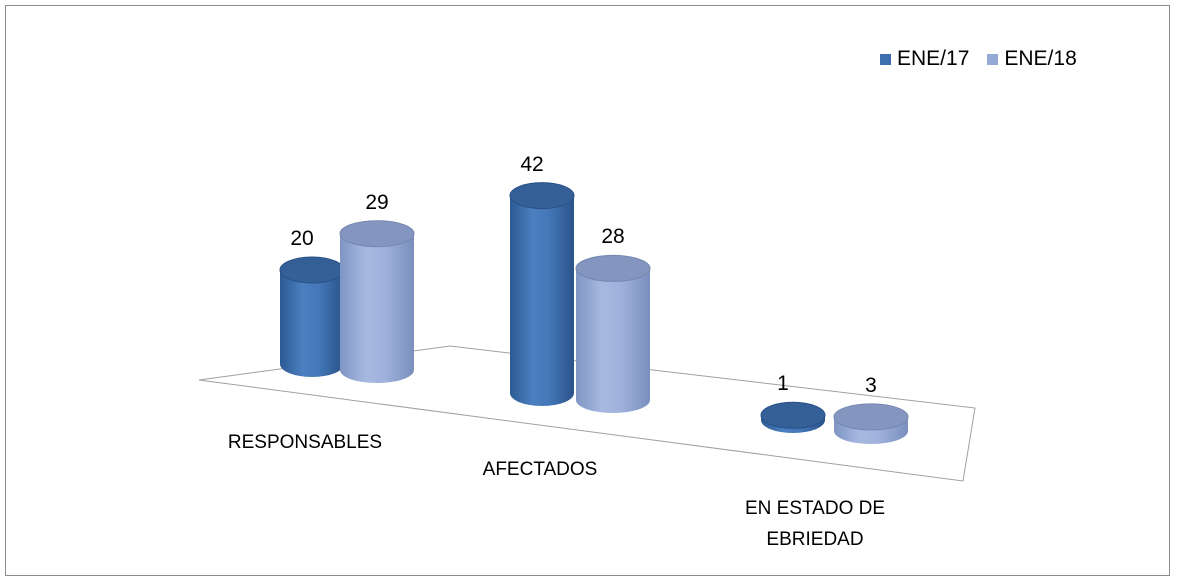 This screenshot has width=1178, height=581. I want to click on data-label-0-0: 20, so click(302, 238).